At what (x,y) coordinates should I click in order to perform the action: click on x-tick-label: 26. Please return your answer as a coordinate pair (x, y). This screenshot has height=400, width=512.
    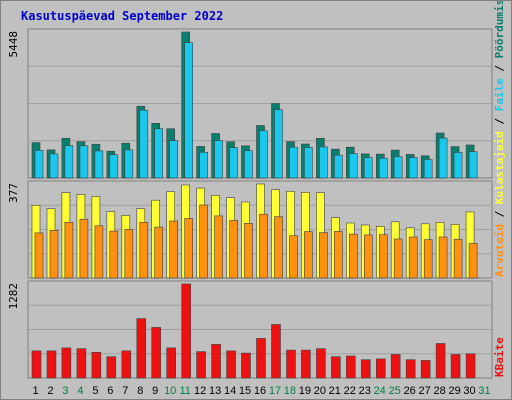
    Looking at the image, I should click on (410, 391).